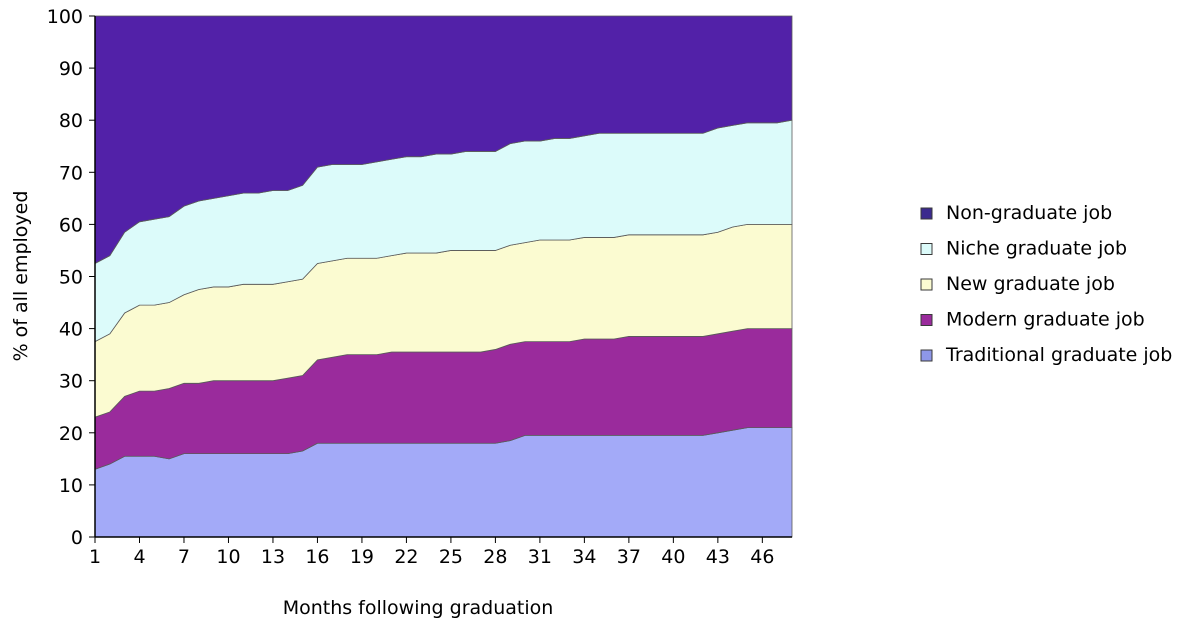  I want to click on y-tick-label: 20, so click(71, 434).